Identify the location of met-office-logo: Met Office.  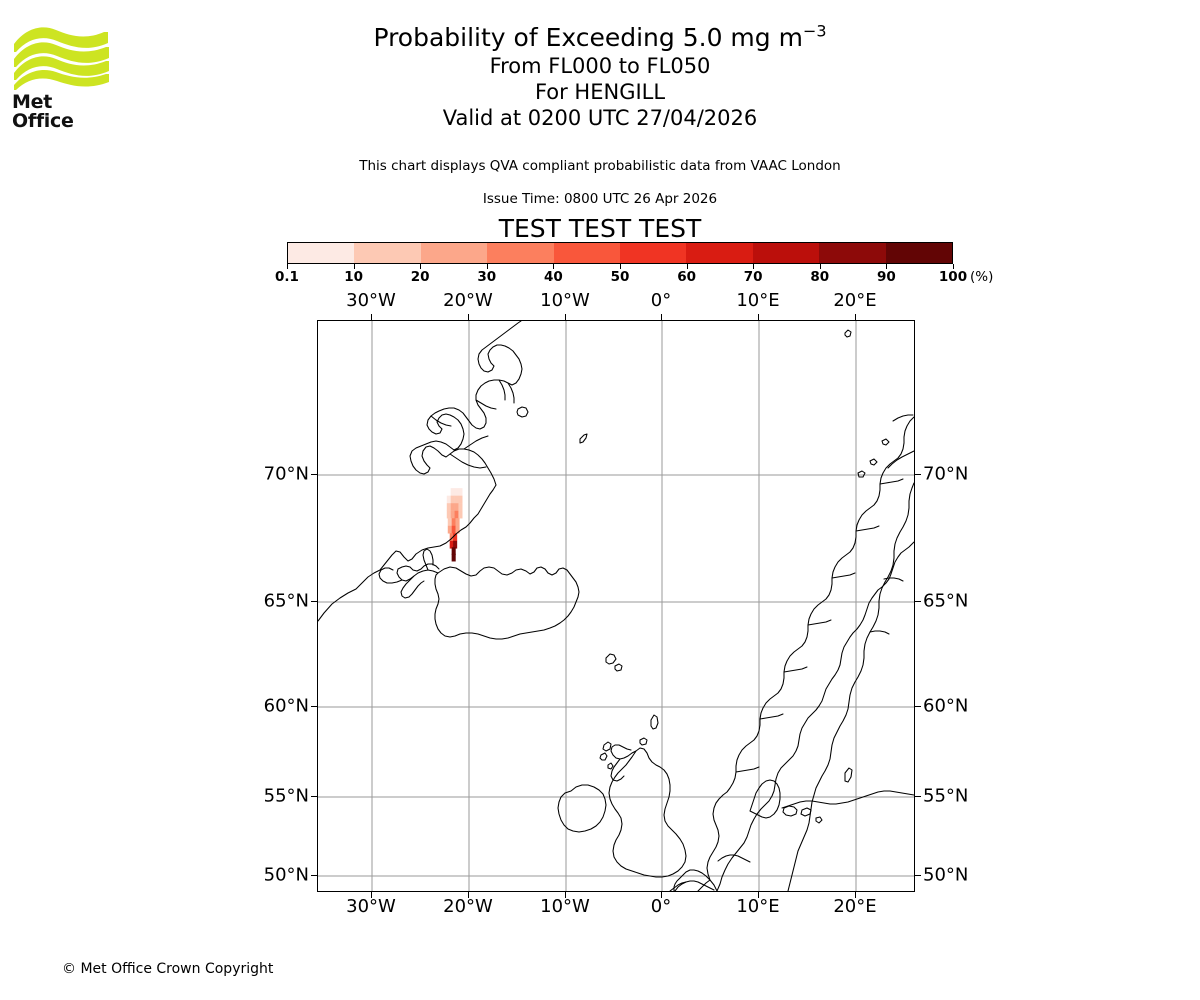
(62, 76).